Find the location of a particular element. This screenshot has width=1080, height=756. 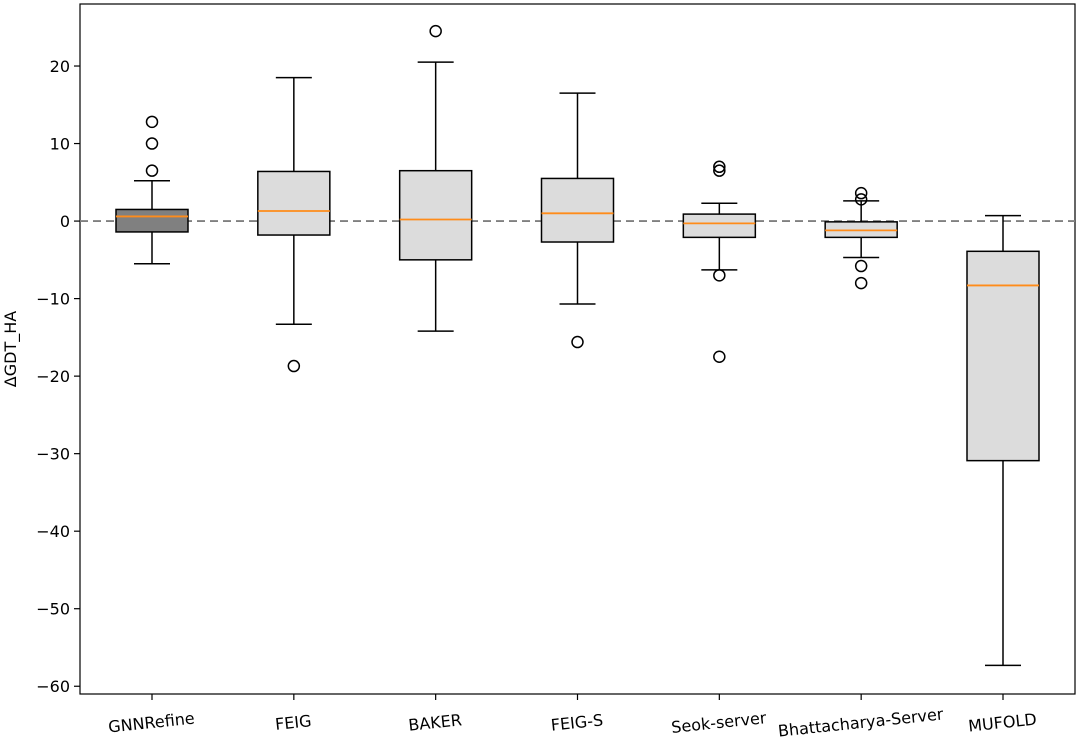

y-axis: 20 10 0 −10 −20 −30 −40 −50 −60 is located at coordinates (58, 376).